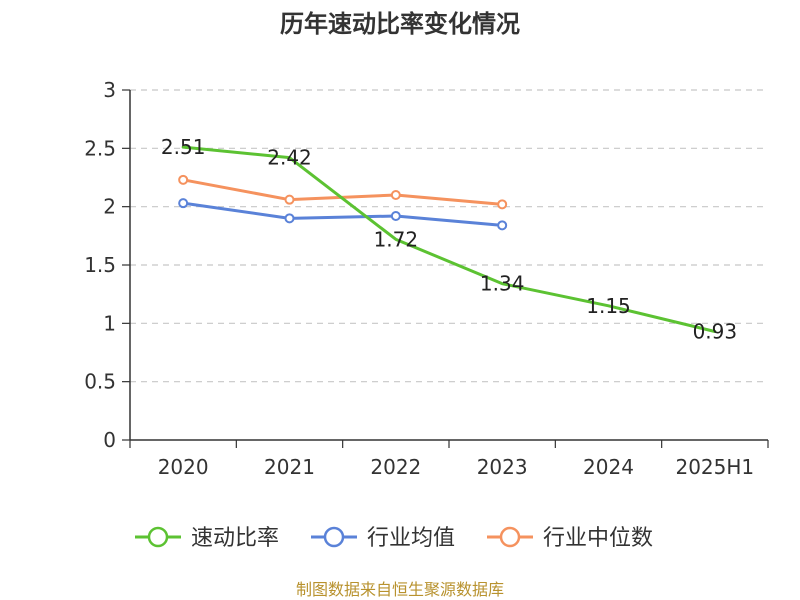  Describe the element at coordinates (715, 332) in the screenshot. I see `data-label: 0.93` at that location.